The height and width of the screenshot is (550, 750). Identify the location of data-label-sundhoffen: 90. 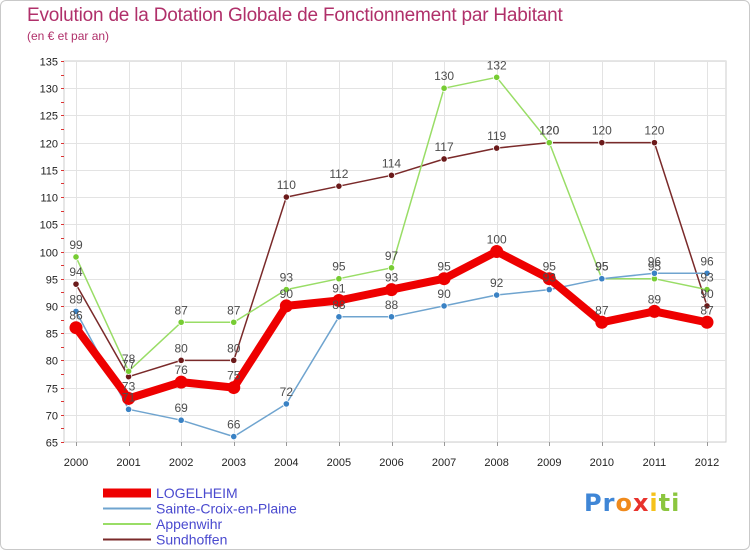
(707, 294).